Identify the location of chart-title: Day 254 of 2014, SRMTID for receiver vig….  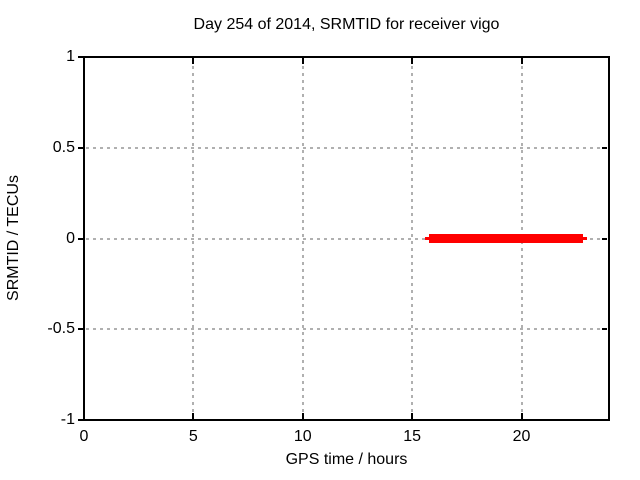
(346, 24).